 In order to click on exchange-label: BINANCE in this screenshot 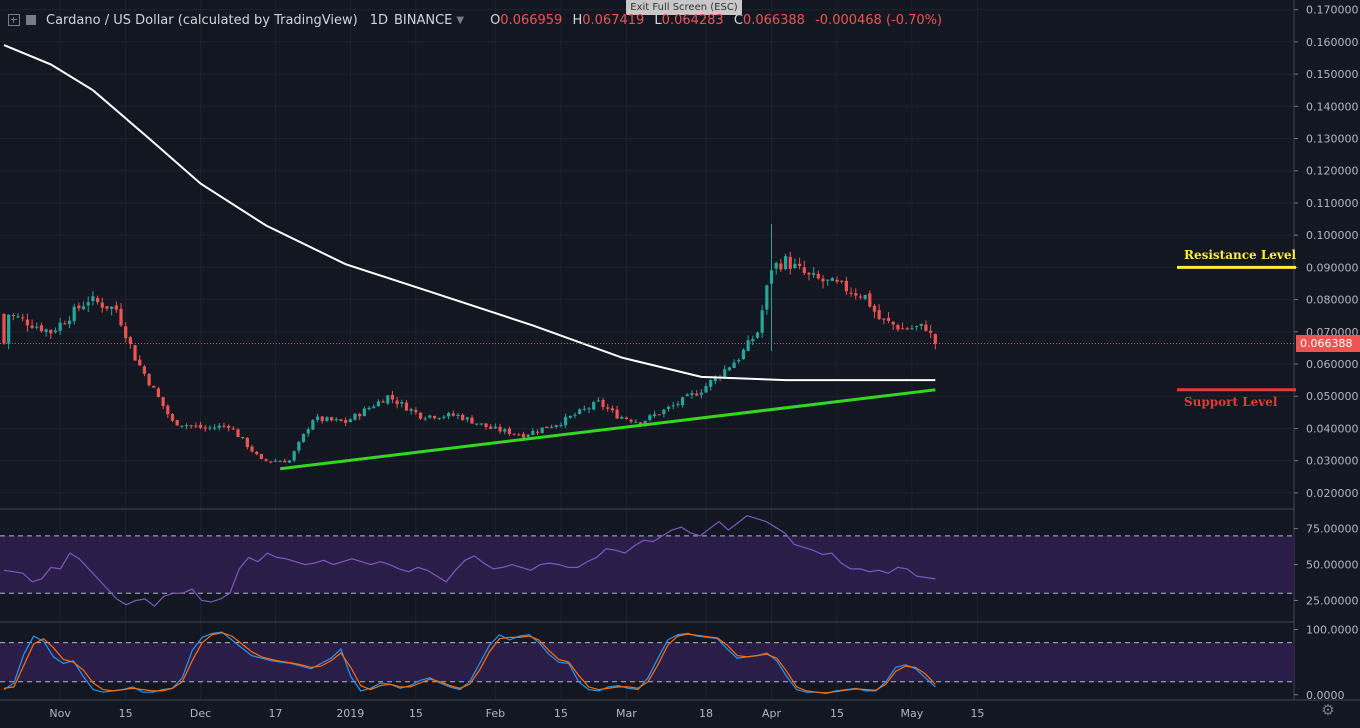, I will do `click(423, 20)`.